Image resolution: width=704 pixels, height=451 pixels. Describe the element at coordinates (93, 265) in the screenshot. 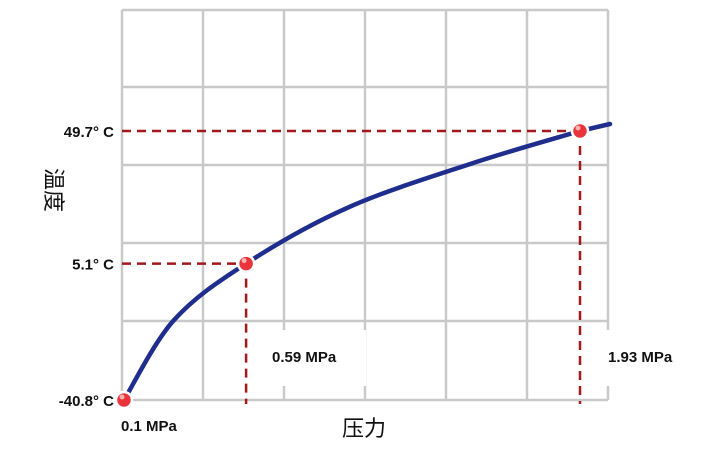

I see `y-tick-label: 5.1° C` at that location.